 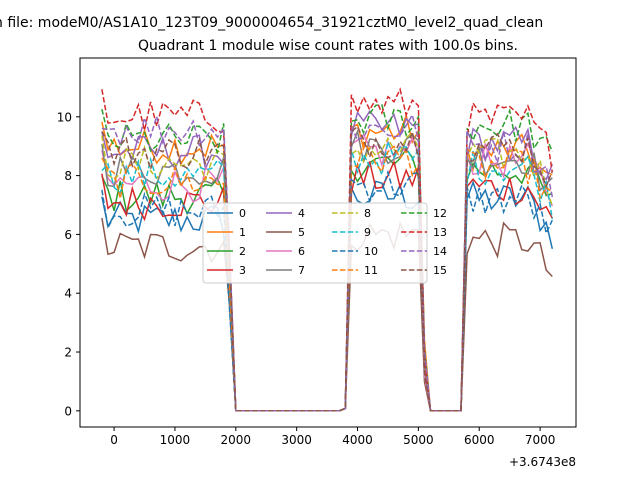 What do you see at coordinates (242, 251) in the screenshot?
I see `legend-label-2: 2` at bounding box center [242, 251].